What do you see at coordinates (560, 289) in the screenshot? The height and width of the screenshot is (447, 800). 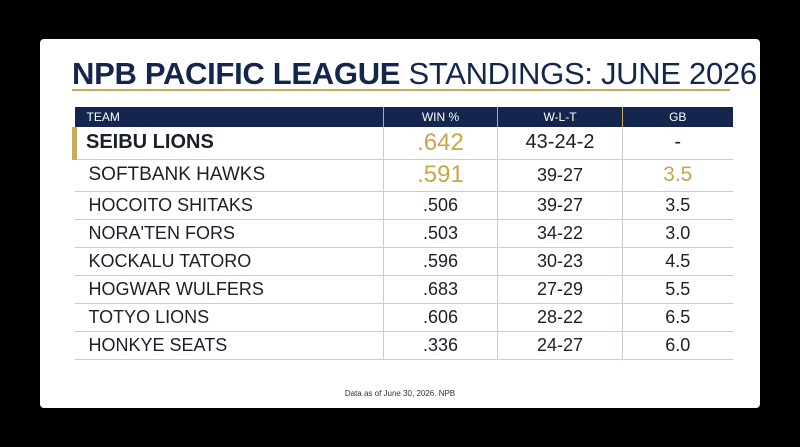 I see `wlt-cell: 27-29` at bounding box center [560, 289].